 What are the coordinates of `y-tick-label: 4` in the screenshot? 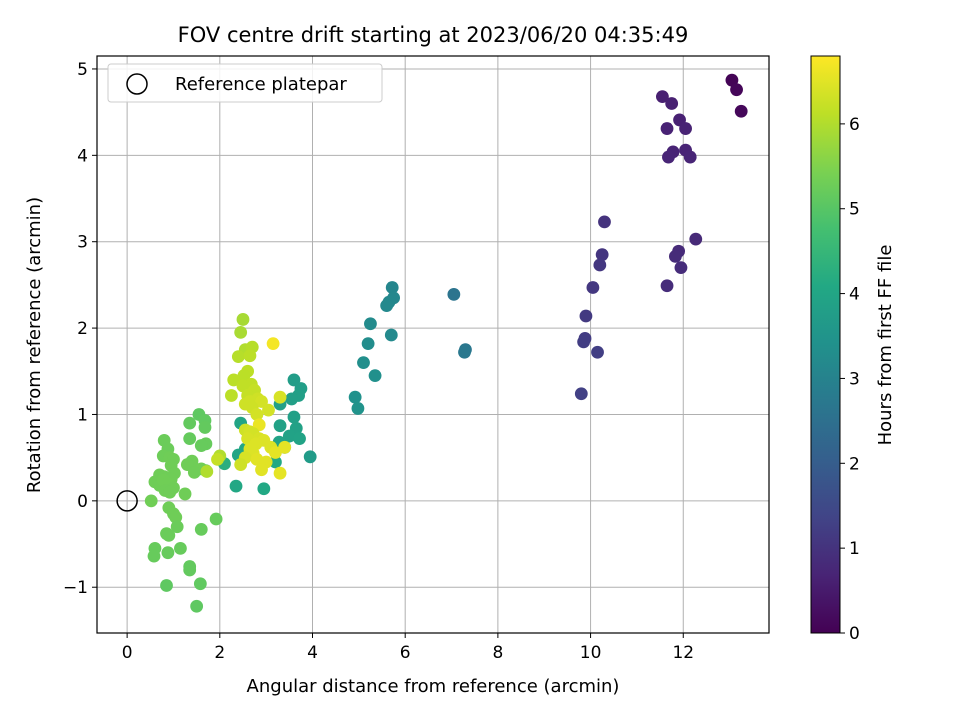 It's located at (82, 156).